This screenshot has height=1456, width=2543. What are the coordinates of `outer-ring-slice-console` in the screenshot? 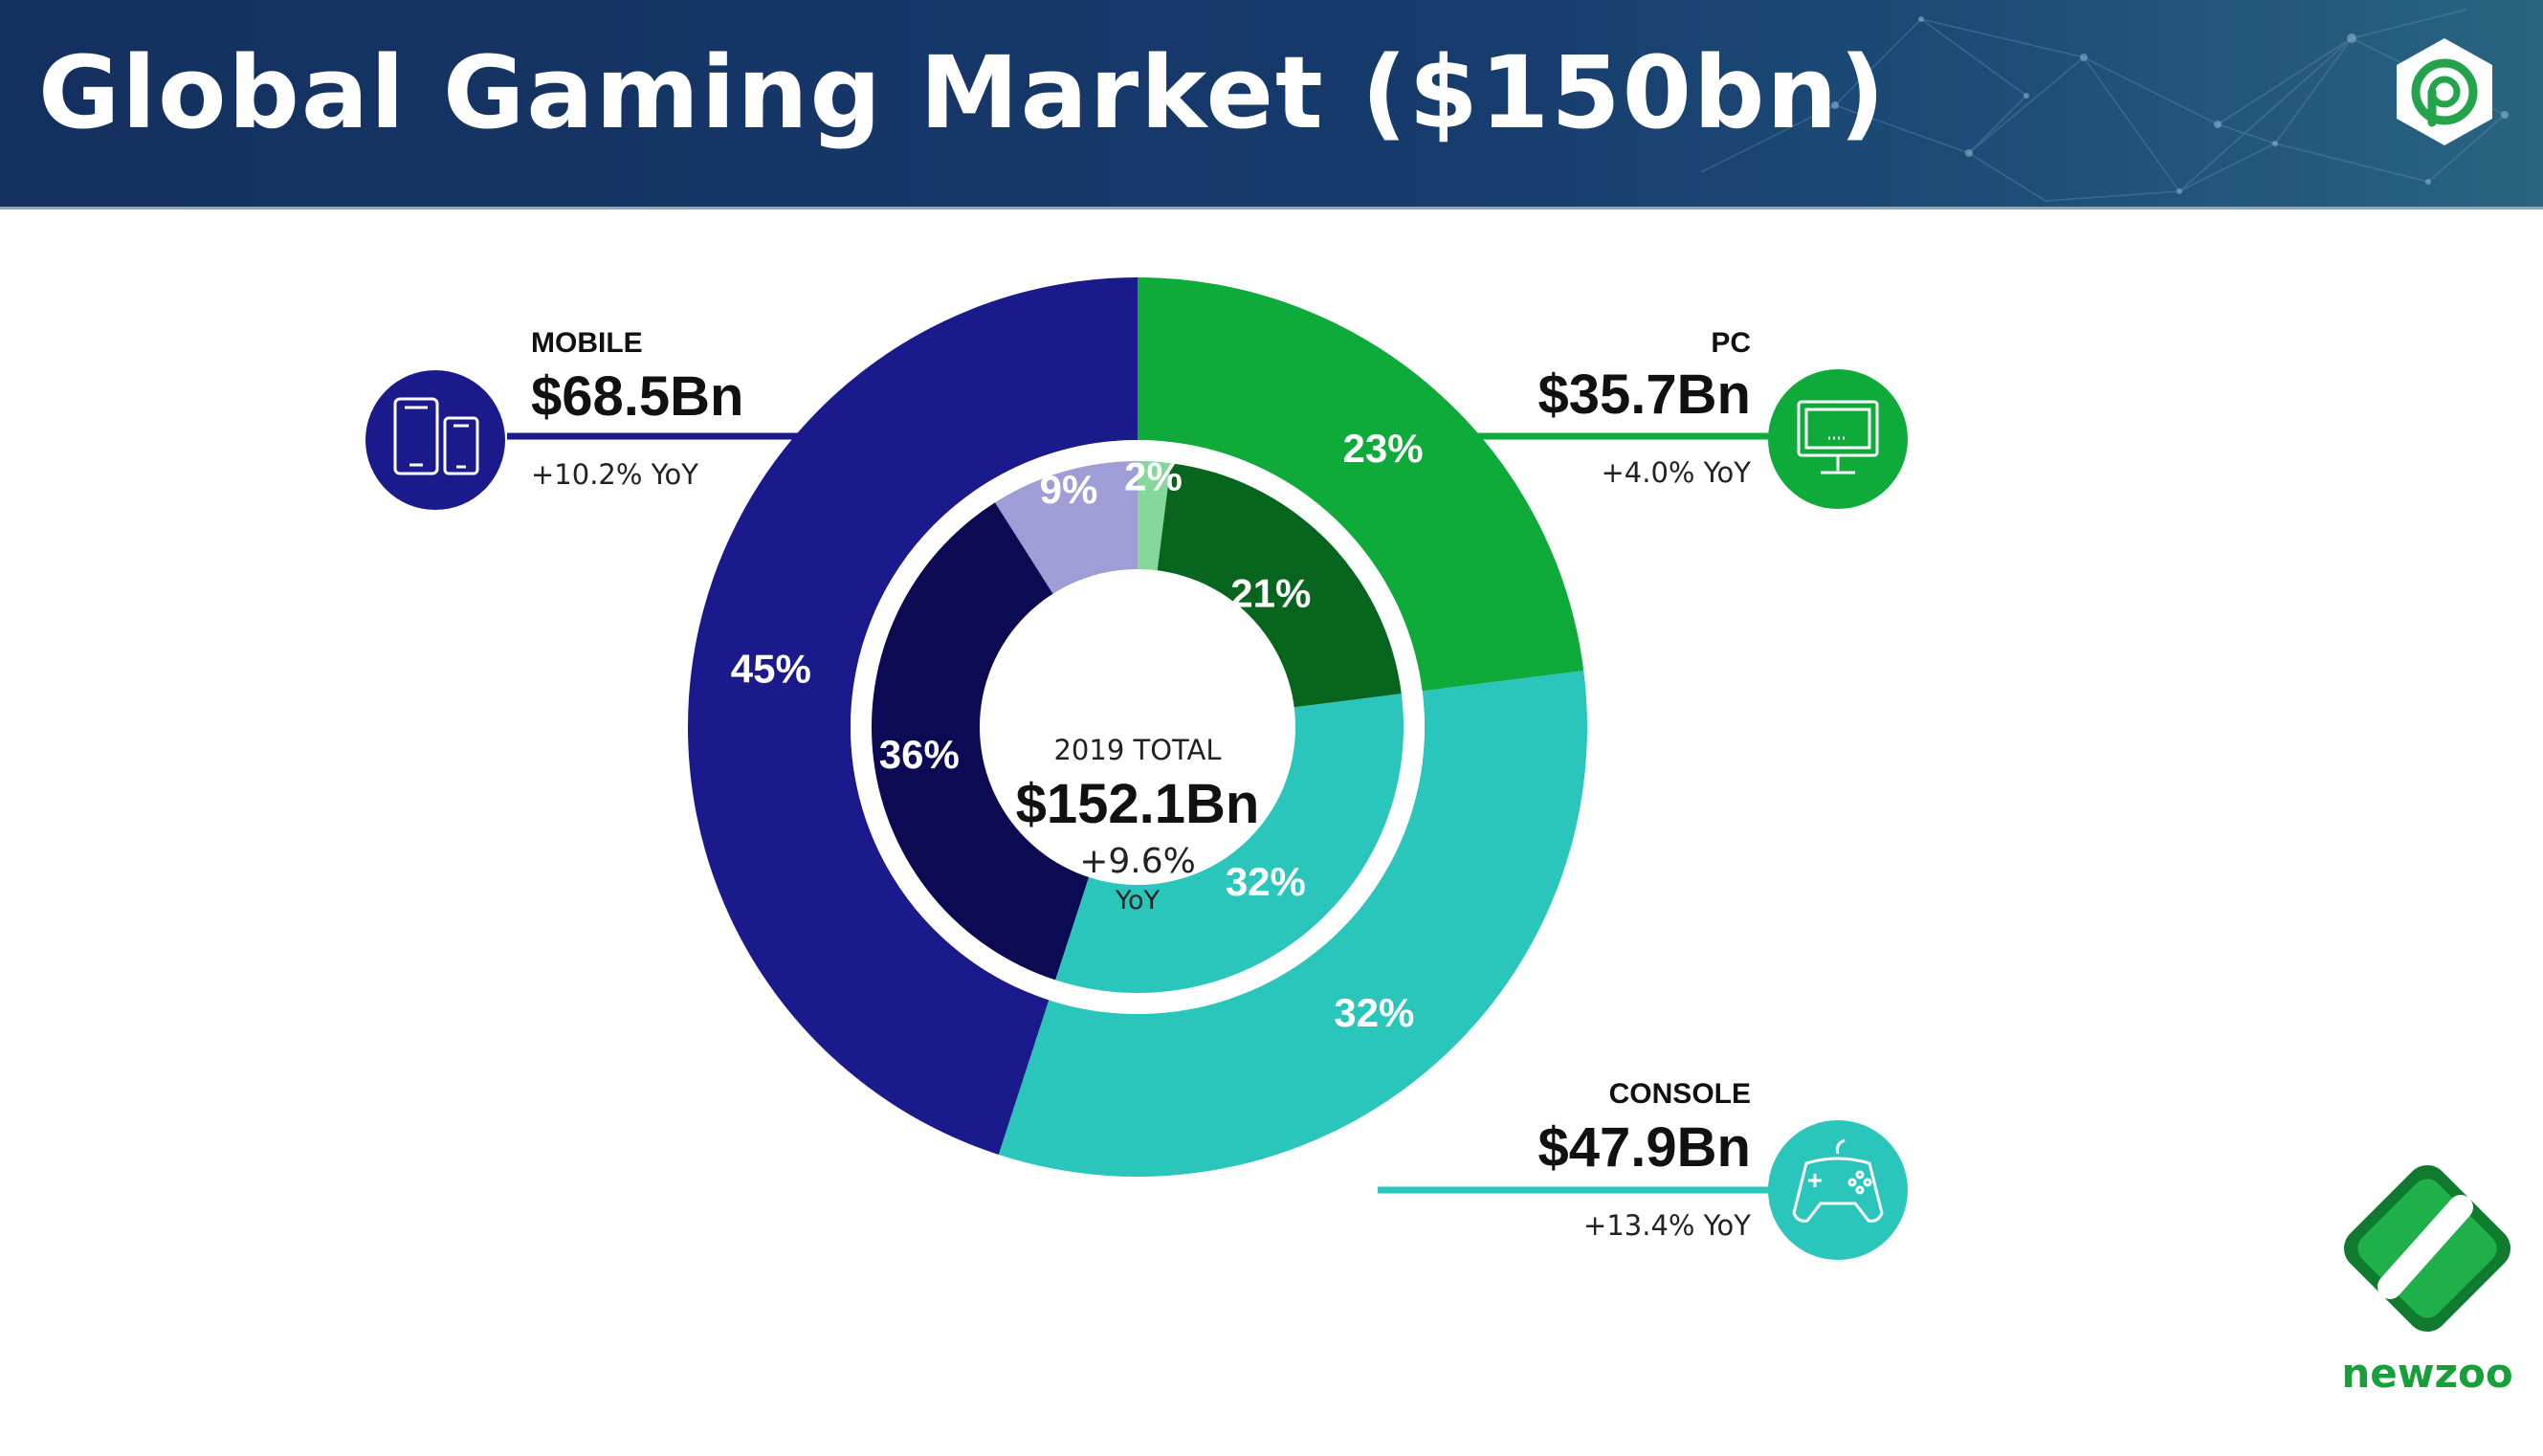 It's located at (1293, 925).